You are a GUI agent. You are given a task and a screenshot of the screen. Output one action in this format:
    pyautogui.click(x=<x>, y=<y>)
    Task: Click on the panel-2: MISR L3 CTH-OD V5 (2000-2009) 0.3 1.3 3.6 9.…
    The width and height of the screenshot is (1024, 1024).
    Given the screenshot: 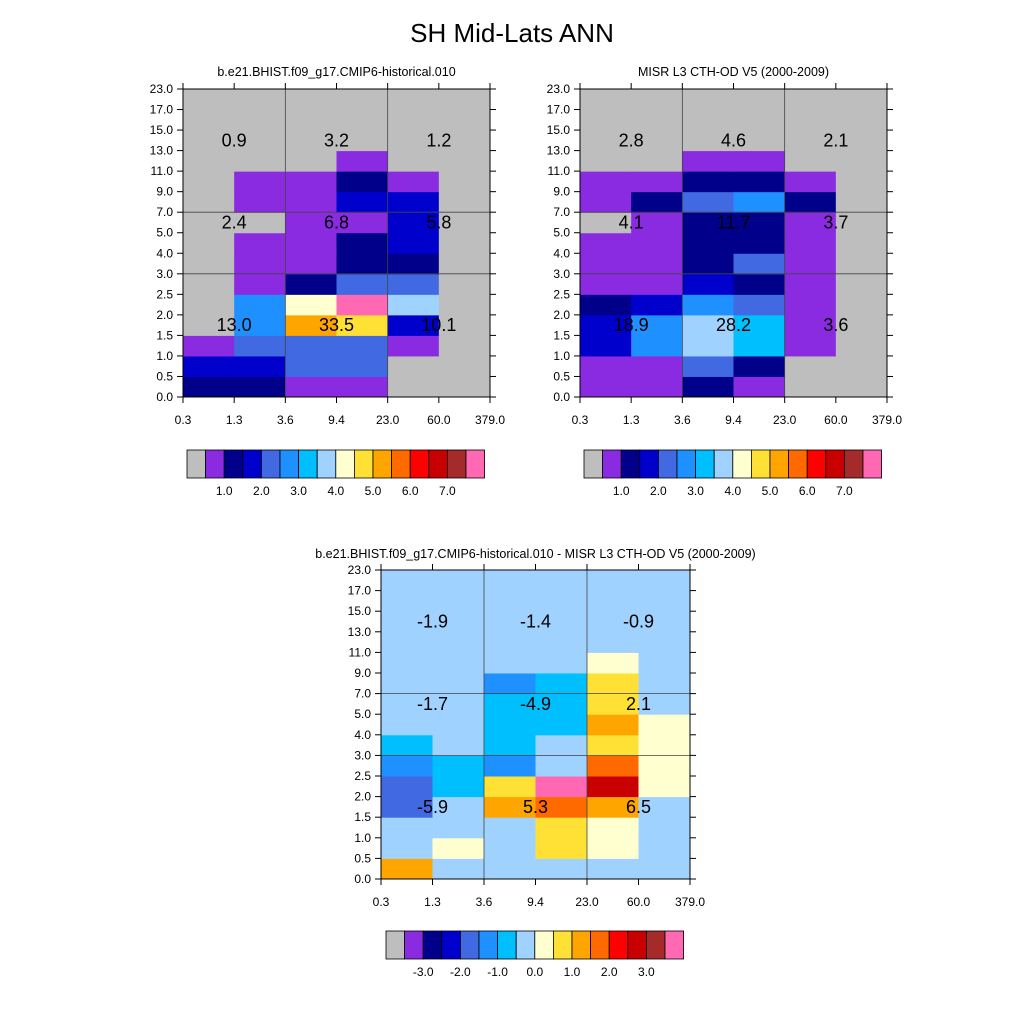 What is the action you would take?
    pyautogui.click(x=725, y=281)
    